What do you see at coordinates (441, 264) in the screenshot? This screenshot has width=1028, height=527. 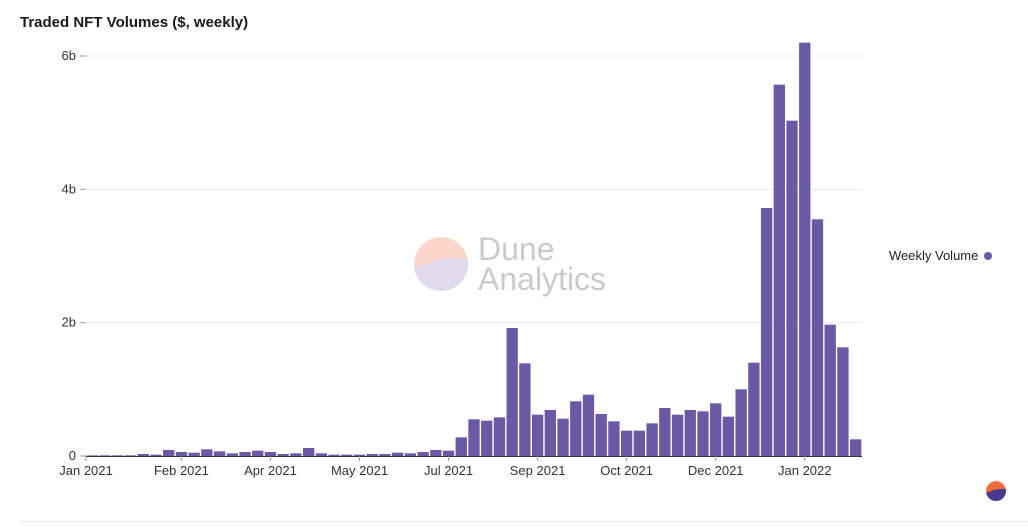 I see `dune-logo-icon` at bounding box center [441, 264].